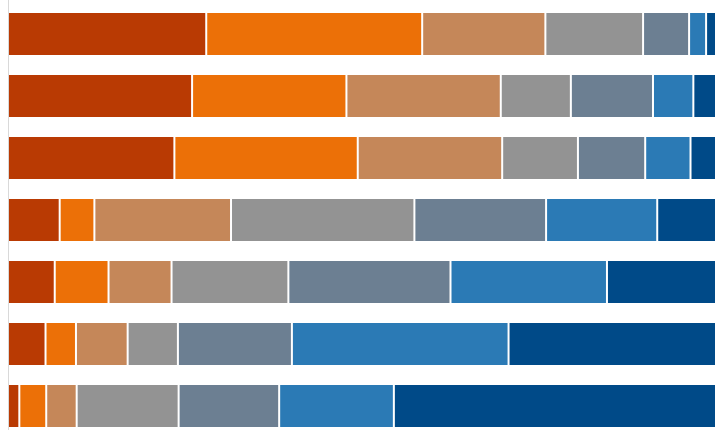  I want to click on bar-segment-row5-series1, so click(31, 282).